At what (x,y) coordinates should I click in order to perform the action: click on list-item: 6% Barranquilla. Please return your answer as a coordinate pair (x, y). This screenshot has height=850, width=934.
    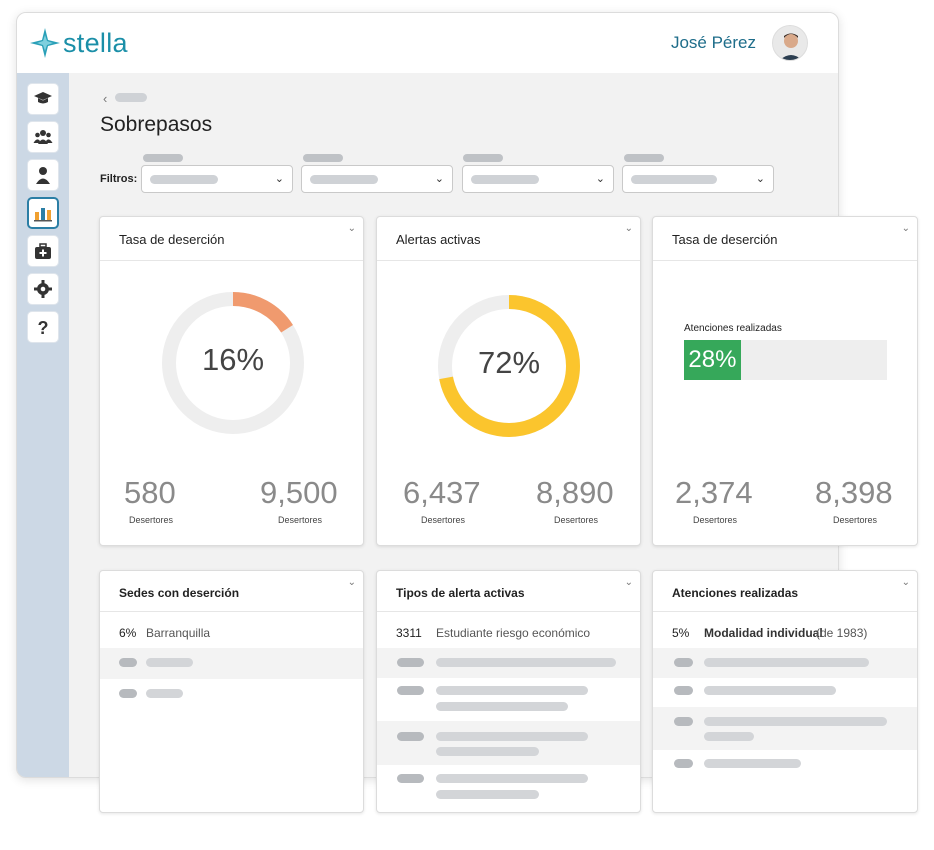
    Looking at the image, I should click on (165, 633).